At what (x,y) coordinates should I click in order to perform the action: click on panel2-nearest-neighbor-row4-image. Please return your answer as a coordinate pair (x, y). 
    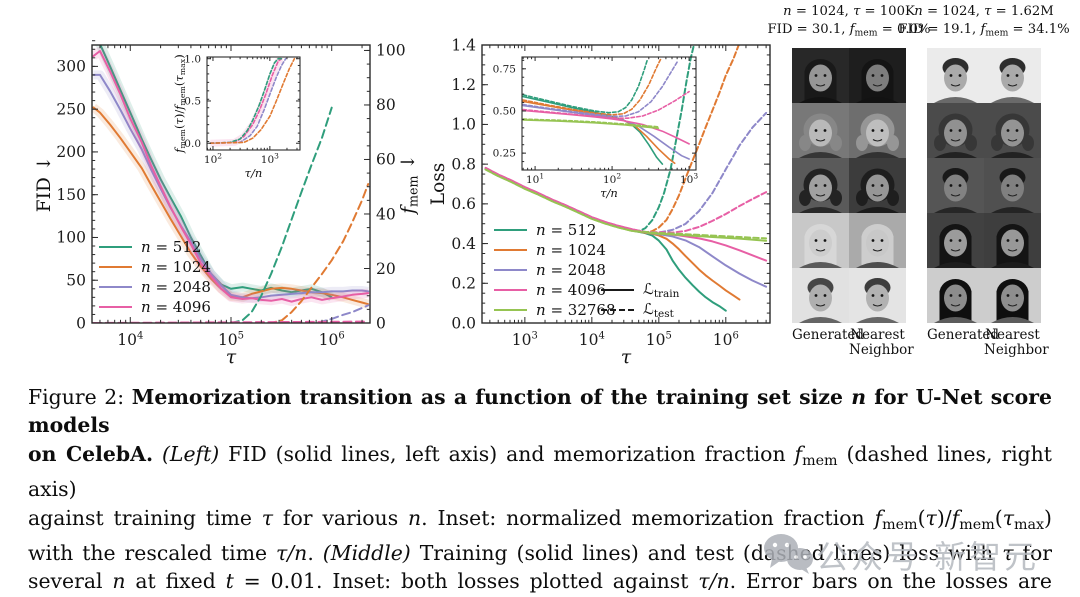
    Looking at the image, I should click on (1012, 240).